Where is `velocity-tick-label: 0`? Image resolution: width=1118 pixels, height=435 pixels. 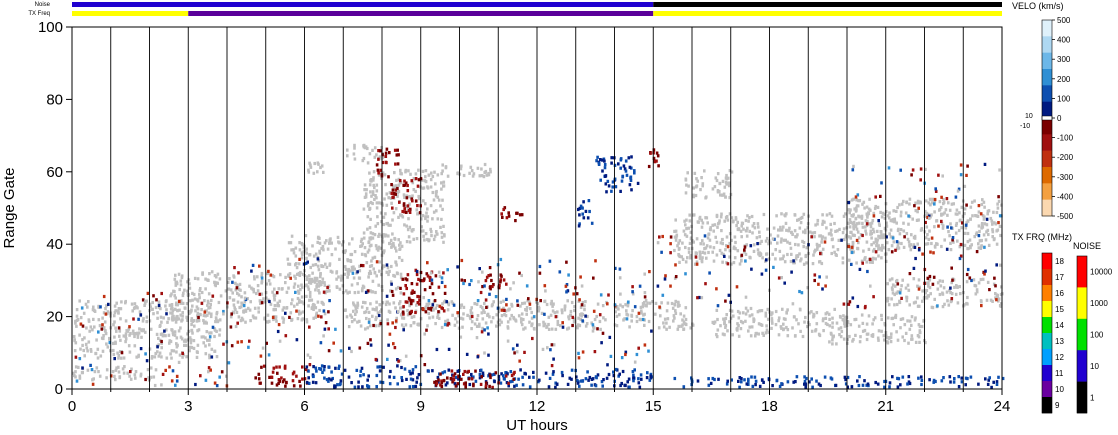
velocity-tick-label: 0 is located at coordinates (1059, 118).